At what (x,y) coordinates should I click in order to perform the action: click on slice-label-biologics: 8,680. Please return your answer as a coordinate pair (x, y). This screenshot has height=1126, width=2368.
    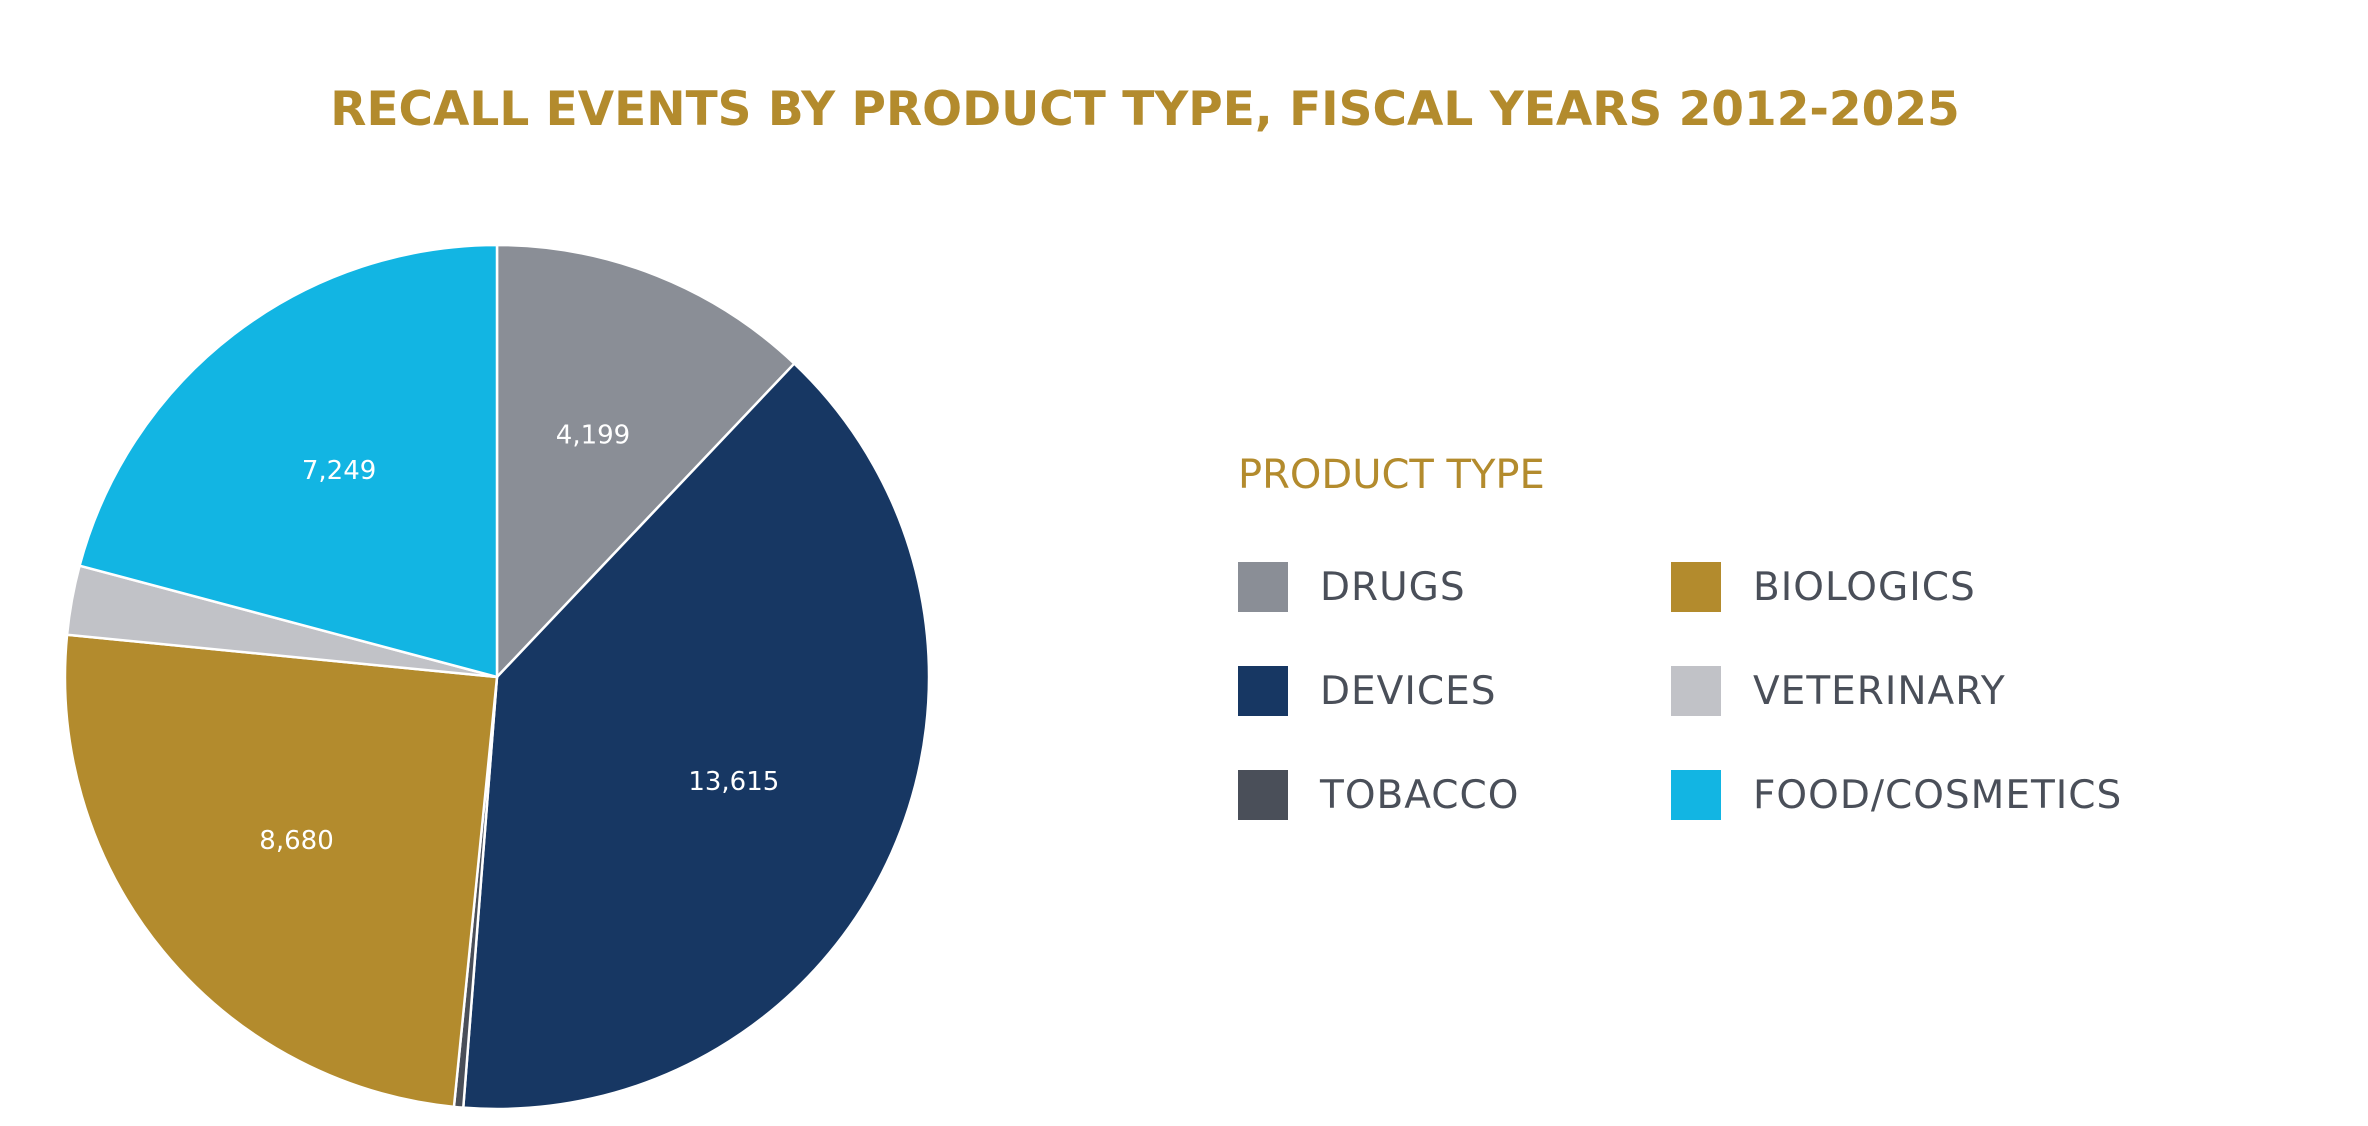
    Looking at the image, I should click on (296, 841).